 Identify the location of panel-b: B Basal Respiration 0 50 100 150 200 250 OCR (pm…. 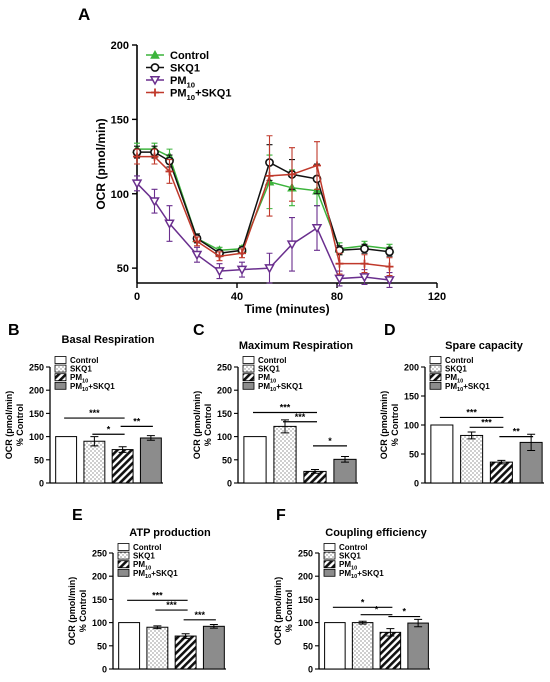
(83, 405).